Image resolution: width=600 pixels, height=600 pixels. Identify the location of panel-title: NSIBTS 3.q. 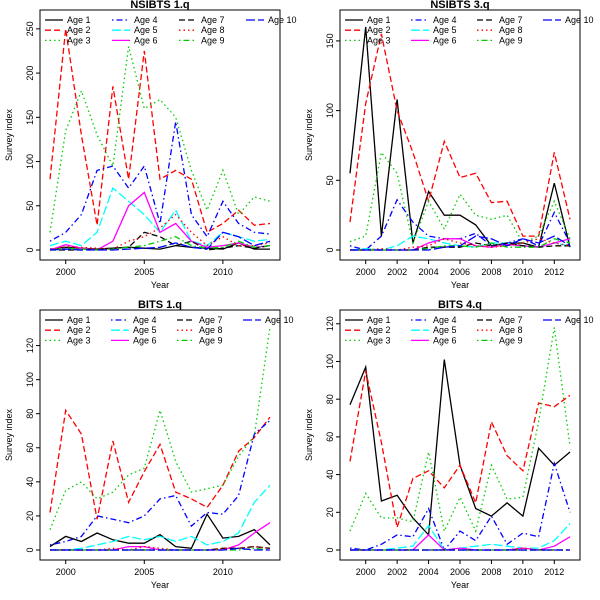
(459, 5).